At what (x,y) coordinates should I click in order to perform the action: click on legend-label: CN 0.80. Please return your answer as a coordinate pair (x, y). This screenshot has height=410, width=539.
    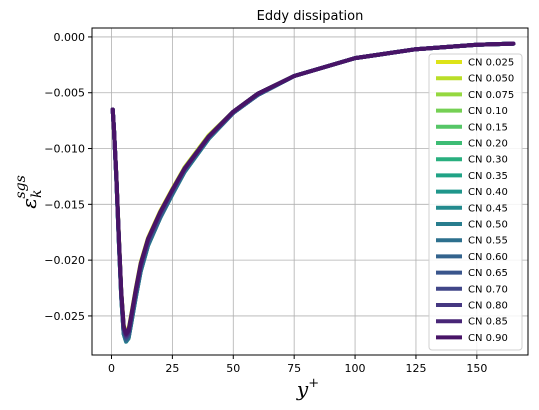
    Looking at the image, I should click on (488, 306).